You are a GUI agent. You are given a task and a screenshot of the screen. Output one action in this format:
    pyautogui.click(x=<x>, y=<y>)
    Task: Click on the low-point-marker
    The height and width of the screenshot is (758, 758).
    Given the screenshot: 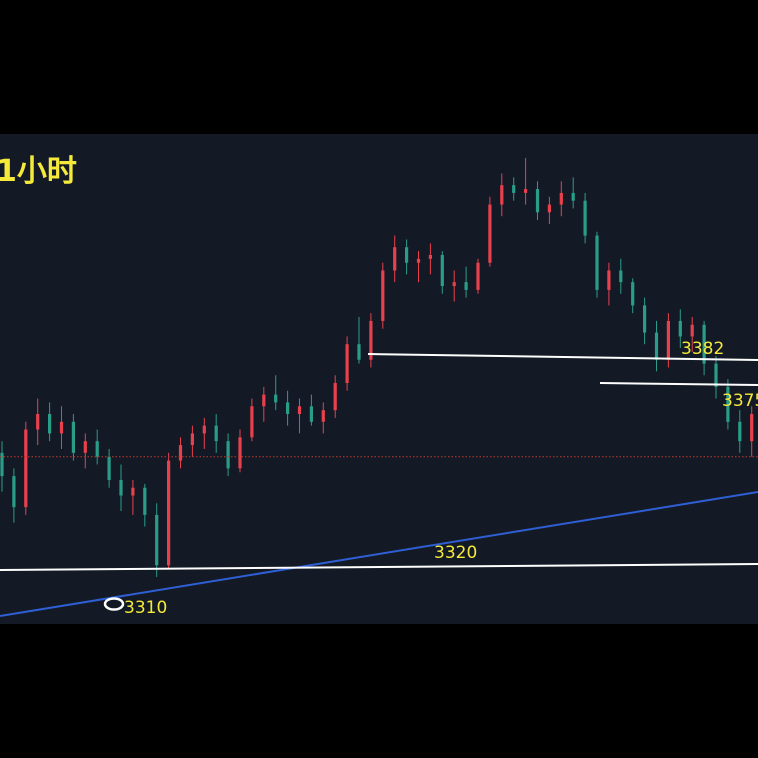 What is the action you would take?
    pyautogui.click(x=114, y=604)
    